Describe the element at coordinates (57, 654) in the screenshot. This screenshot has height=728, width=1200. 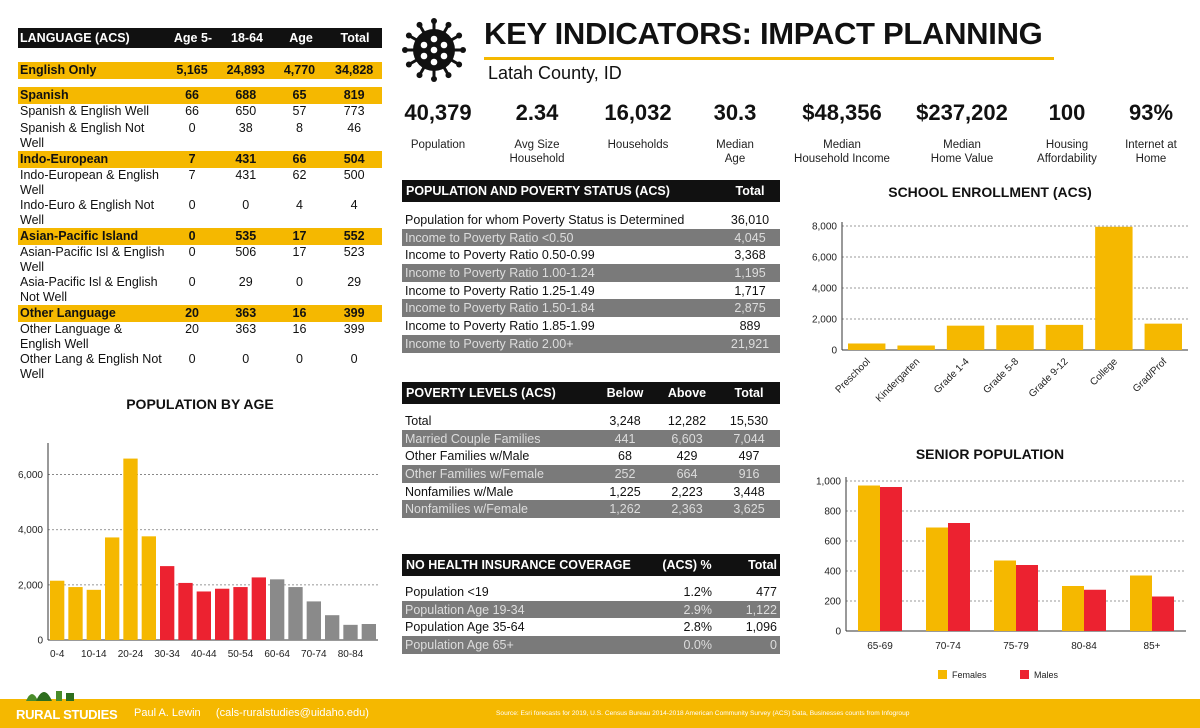
I see `x-tick-label: 0-4` at that location.